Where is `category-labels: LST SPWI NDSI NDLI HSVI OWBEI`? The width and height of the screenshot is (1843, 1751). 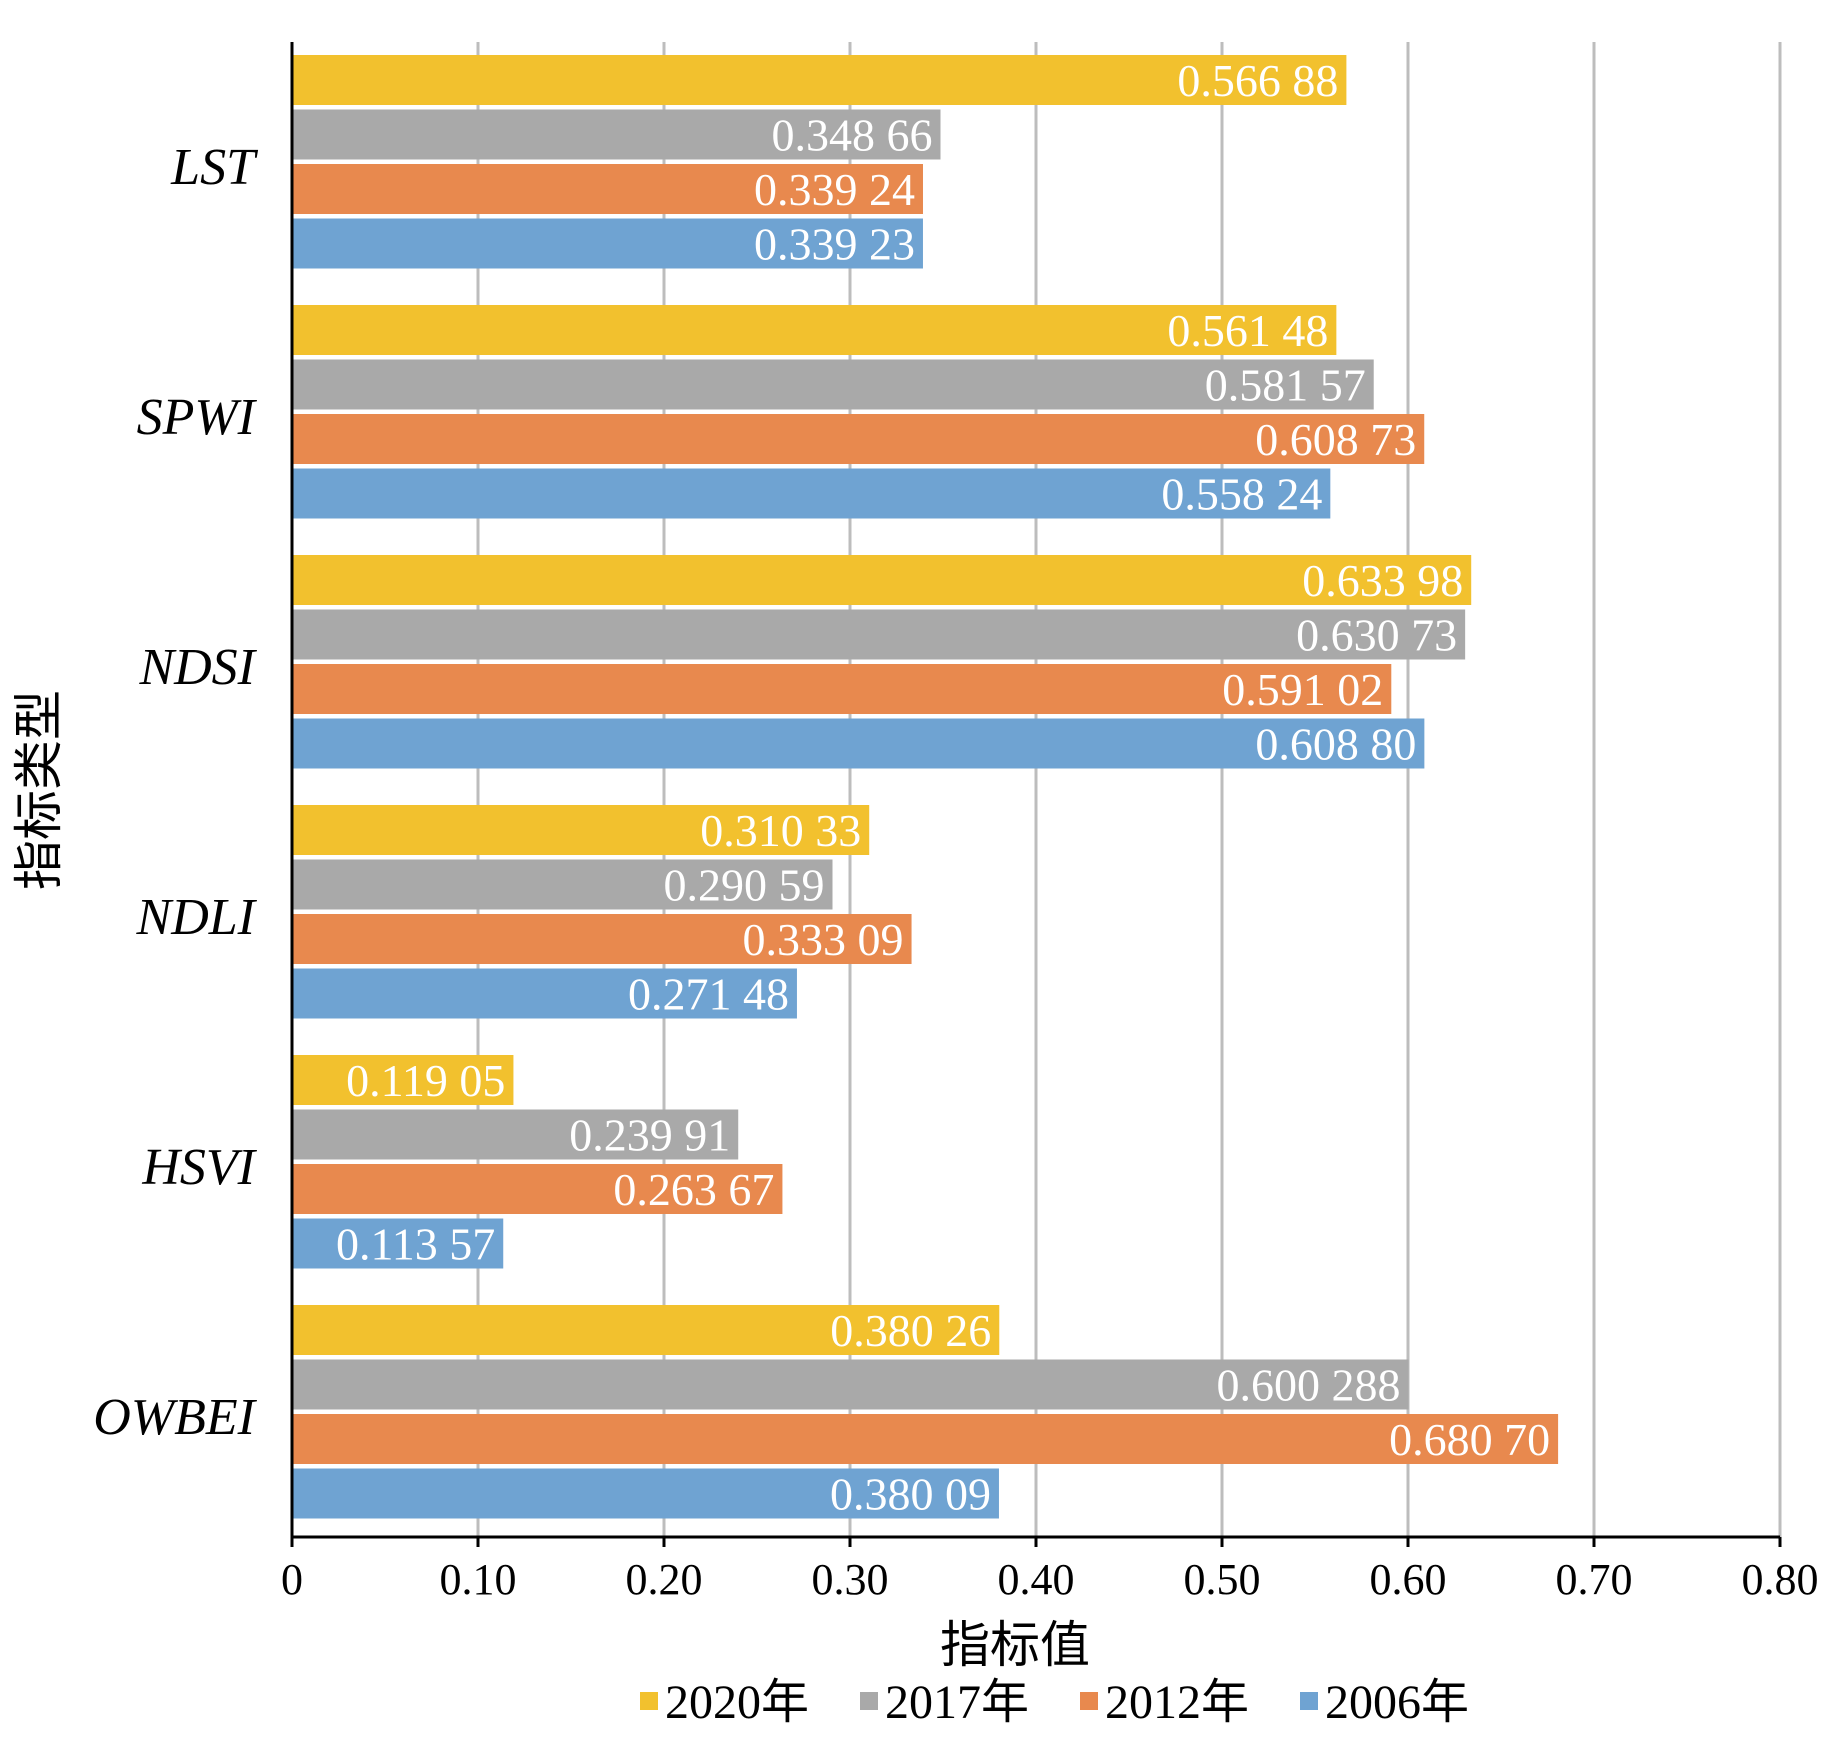
category-labels: LST SPWI NDSI NDLI HSVI OWBEI is located at coordinates (175, 792).